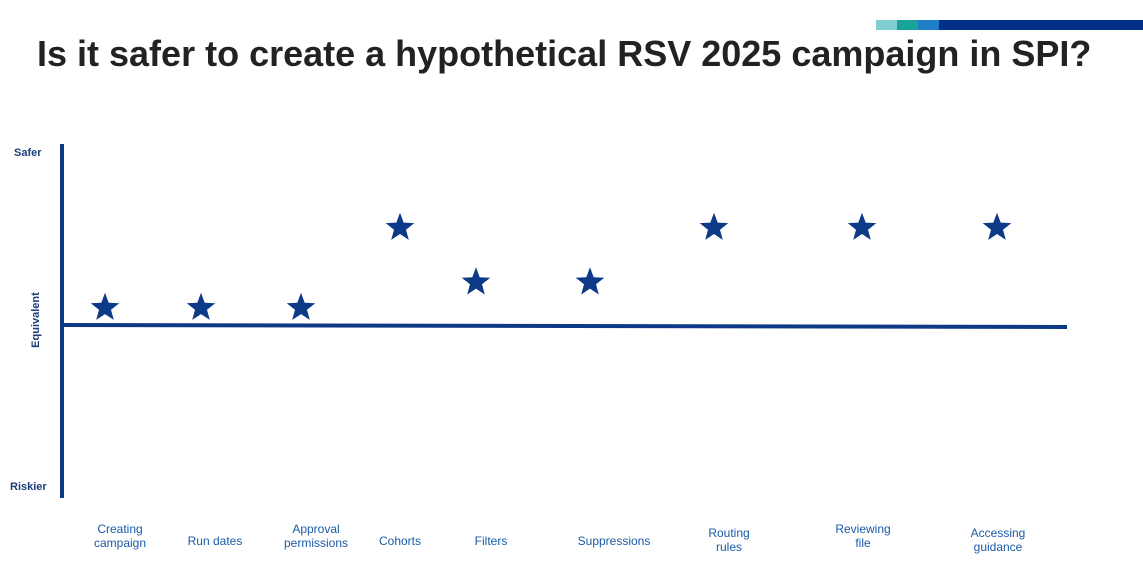  I want to click on data-points, so click(551, 266).